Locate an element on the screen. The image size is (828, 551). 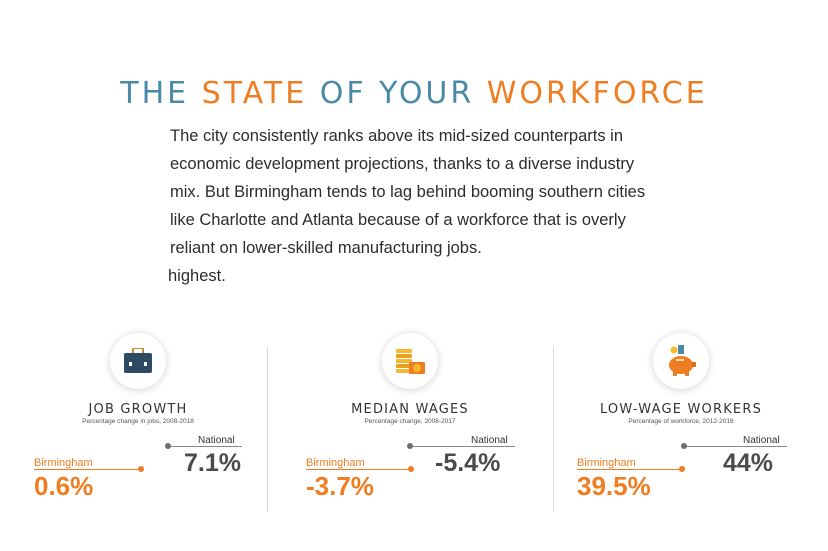
page-title: THE STATE OF YOUR WORKFORCE is located at coordinates (414, 93).